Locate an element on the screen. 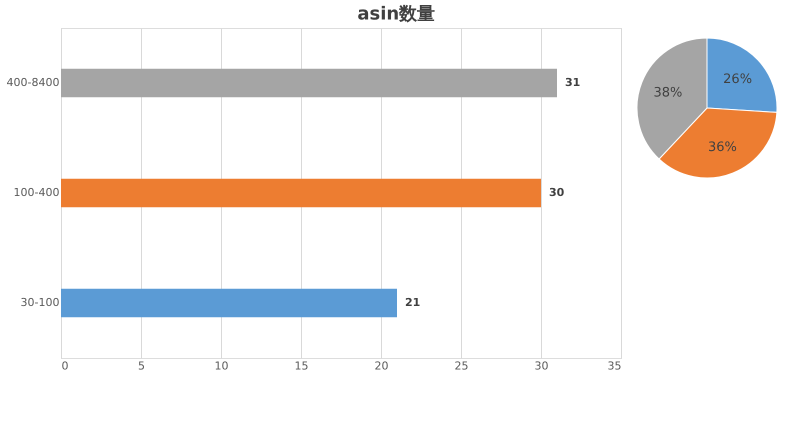  y-tick-label: 30-100 is located at coordinates (40, 302).